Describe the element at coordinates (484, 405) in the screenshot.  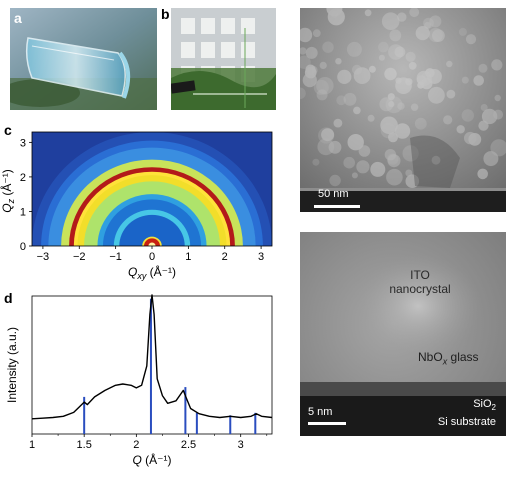
I see `sio2-label: SiO2` at that location.